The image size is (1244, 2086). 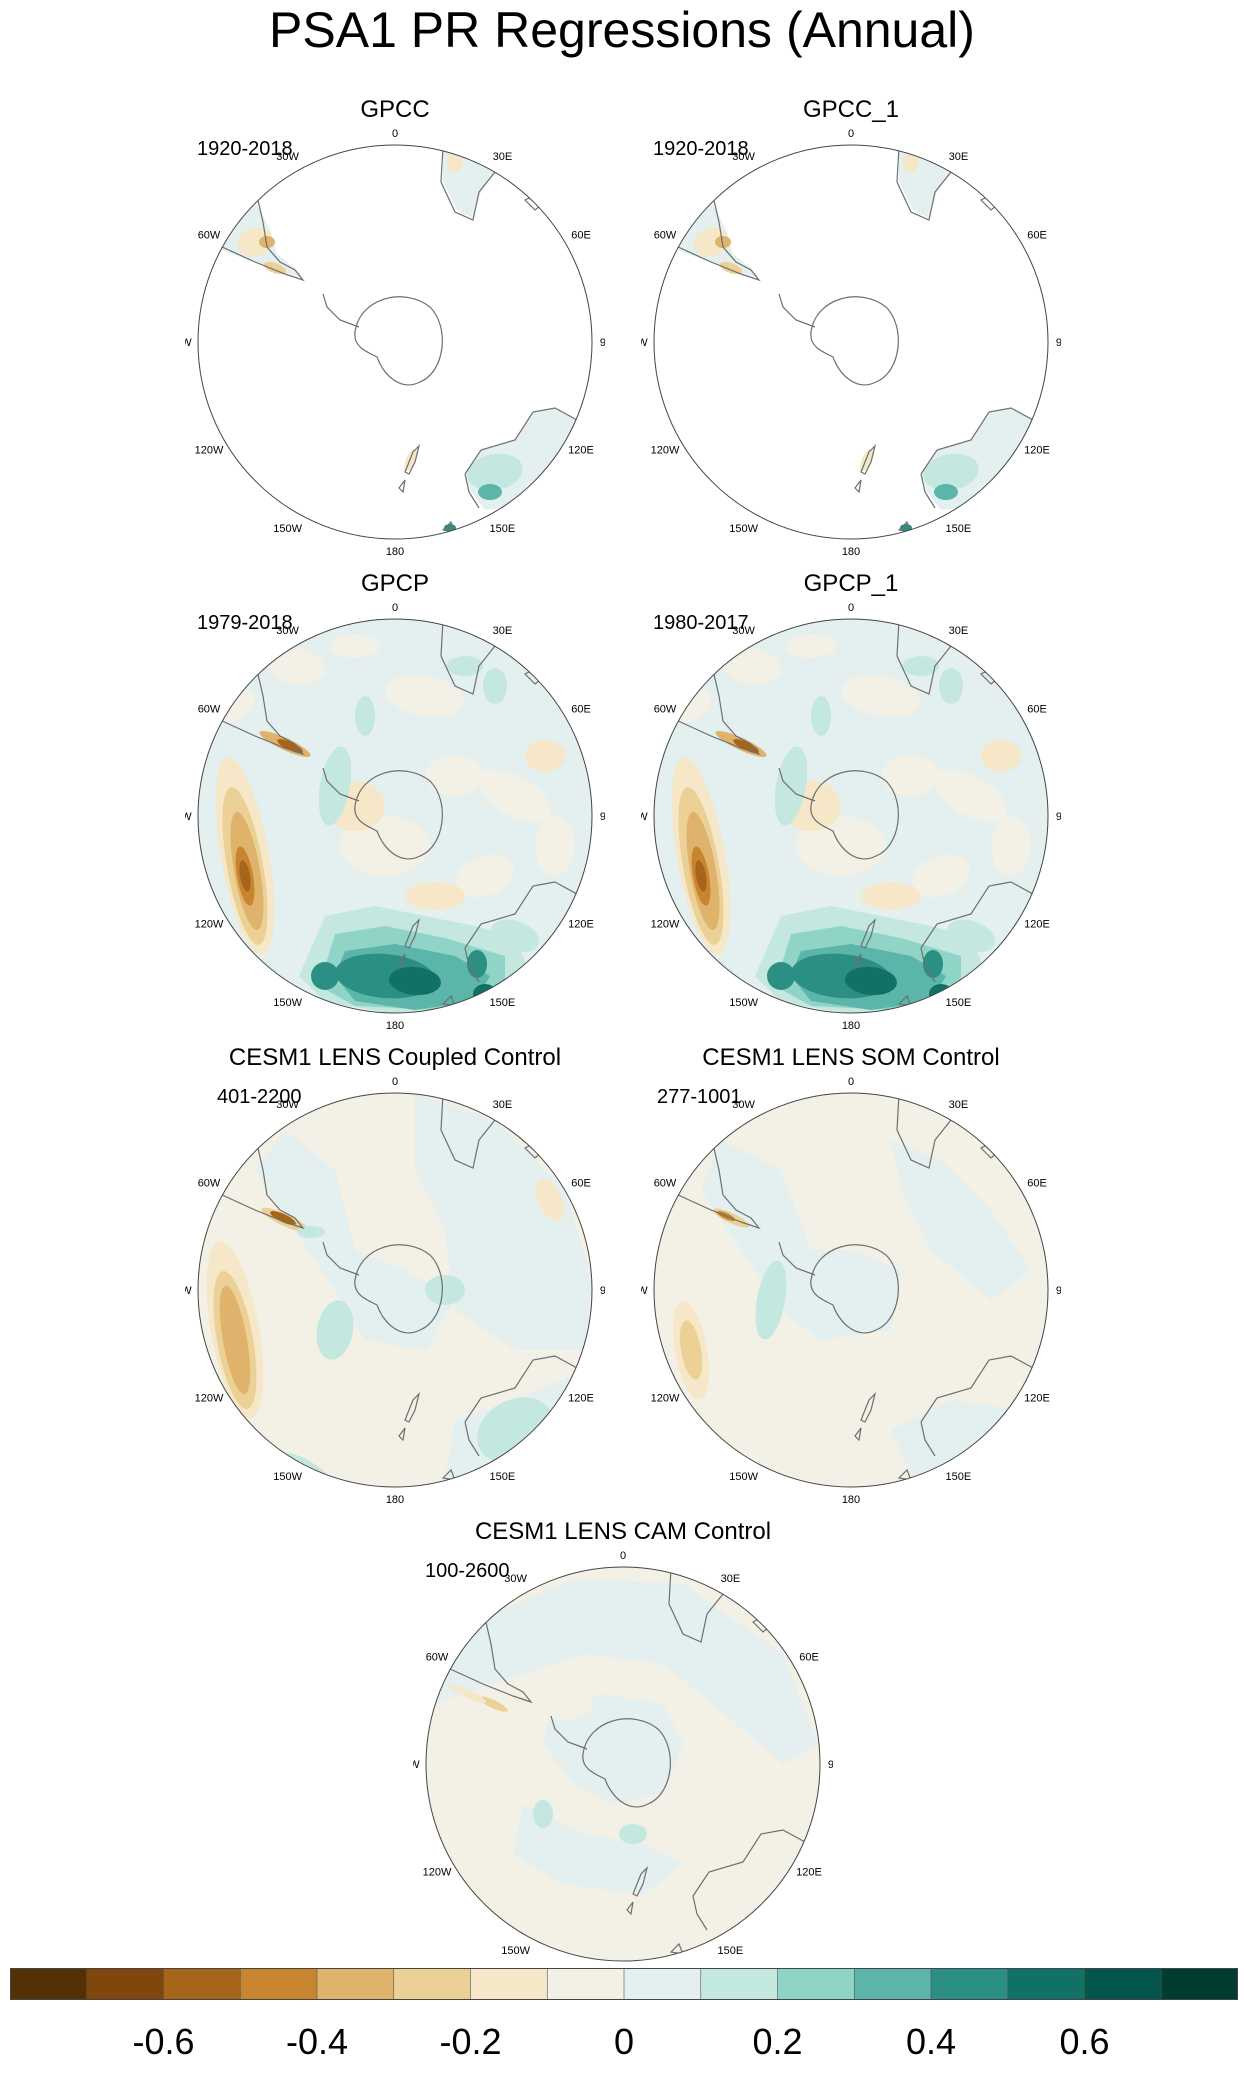 What do you see at coordinates (163, 2041) in the screenshot?
I see `colorbar-tick-label: -0.6` at bounding box center [163, 2041].